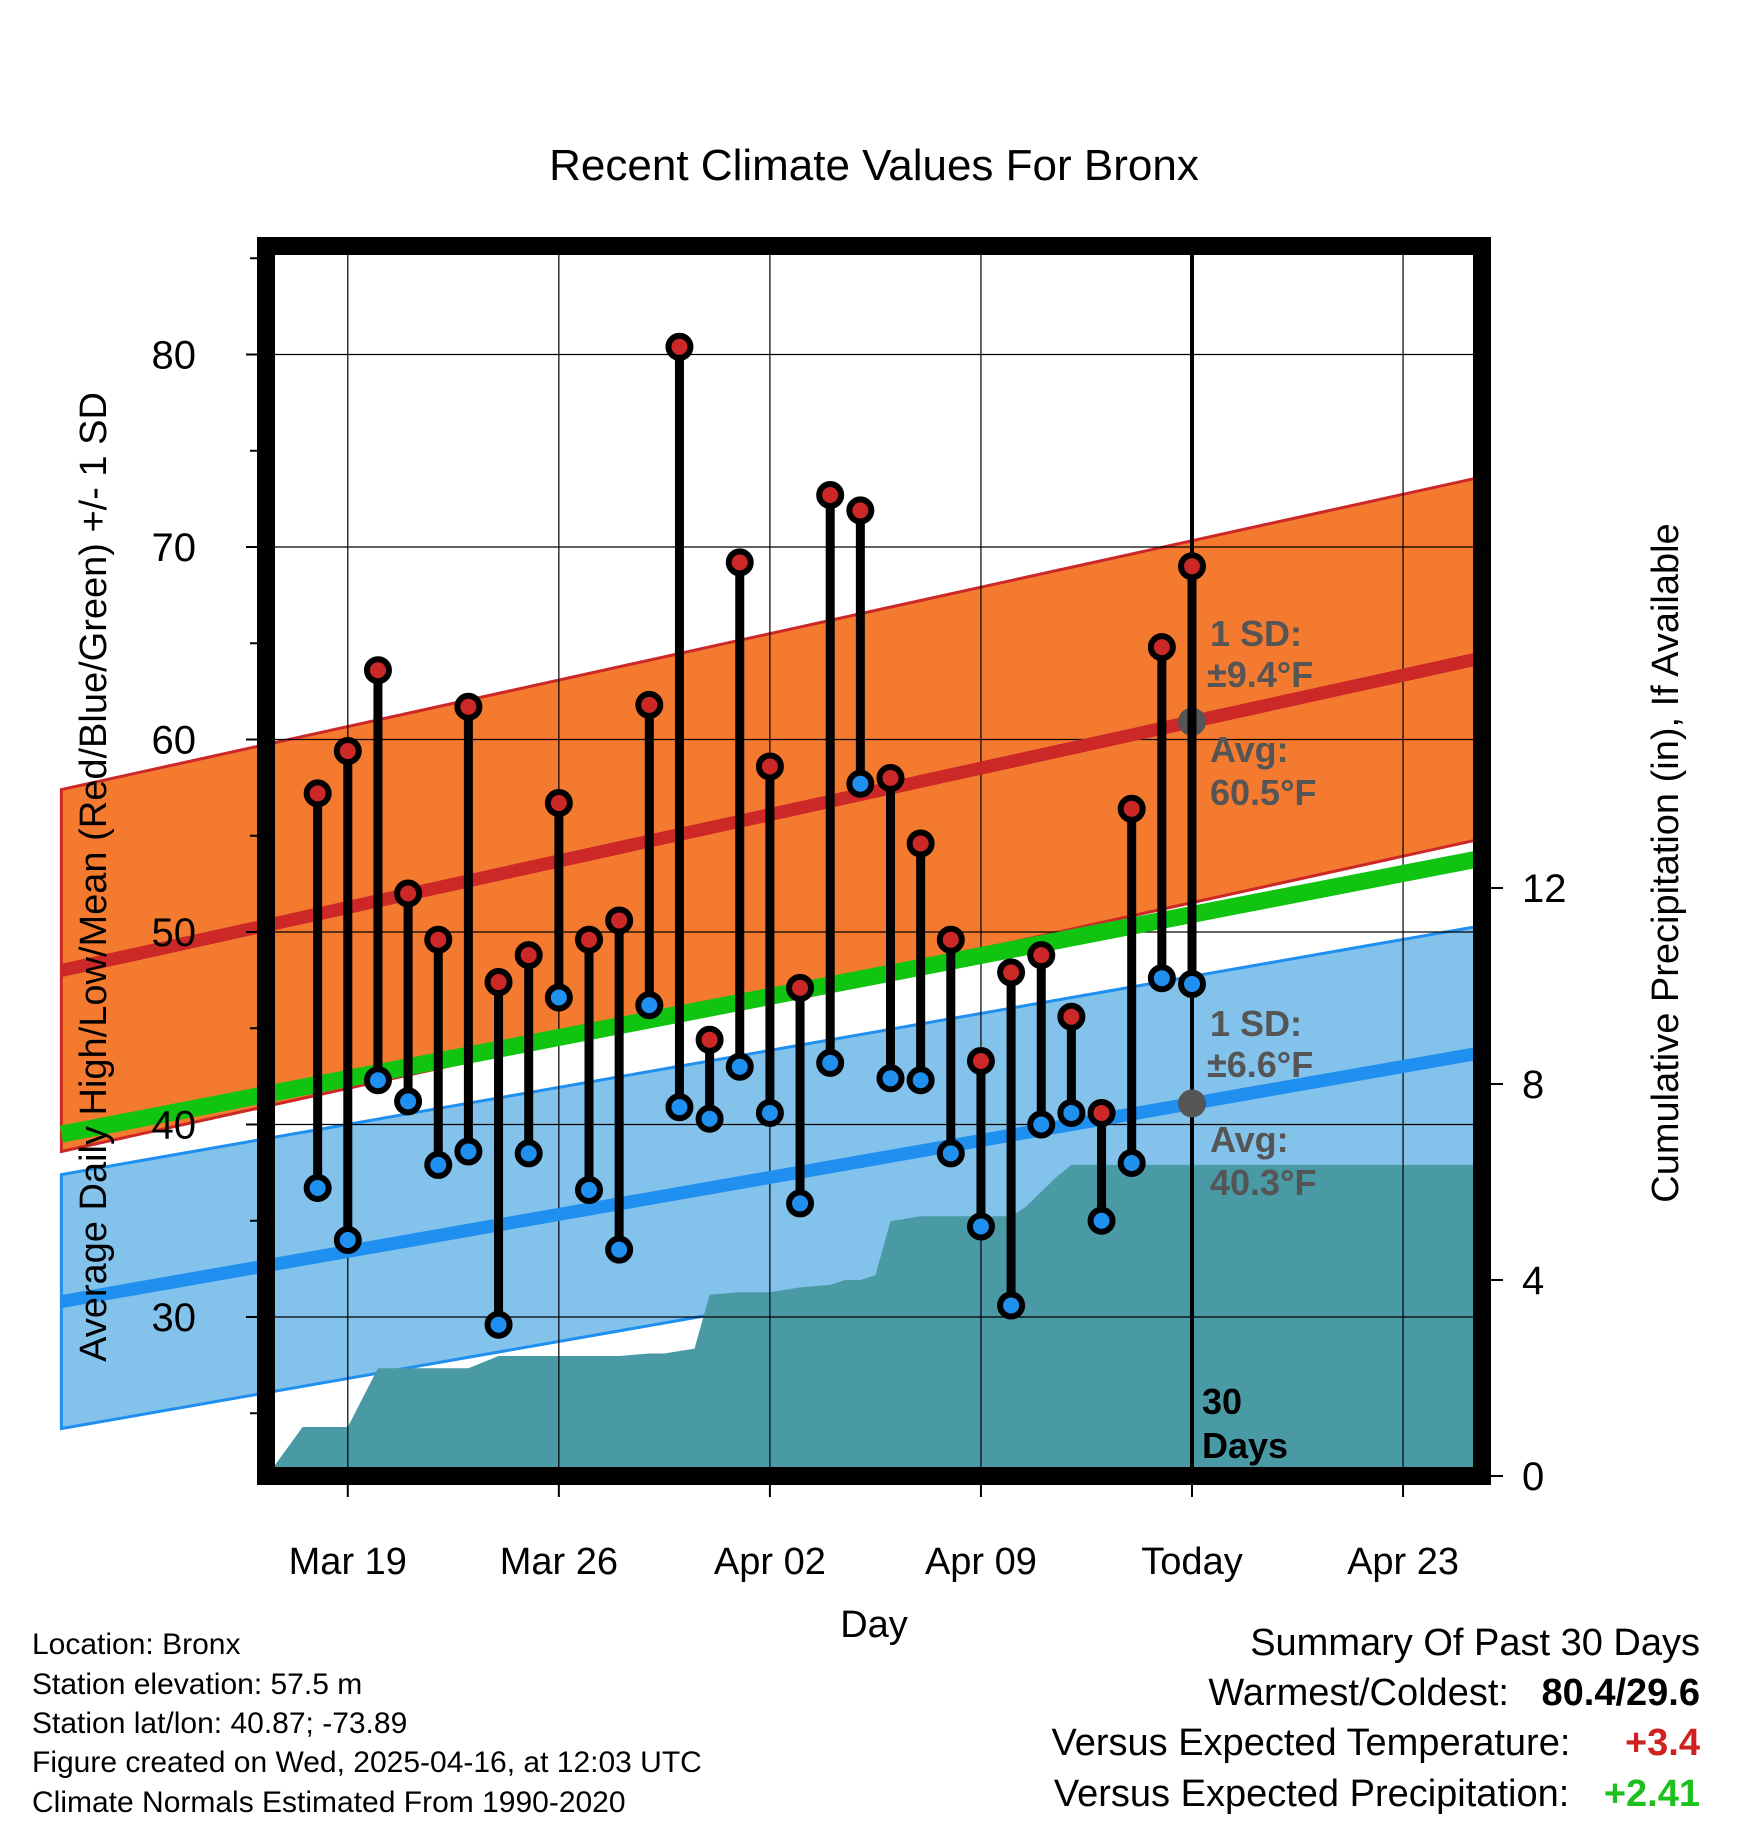 This screenshot has height=1828, width=1748. I want to click on high-avg-value: 60.5°F, so click(1263, 792).